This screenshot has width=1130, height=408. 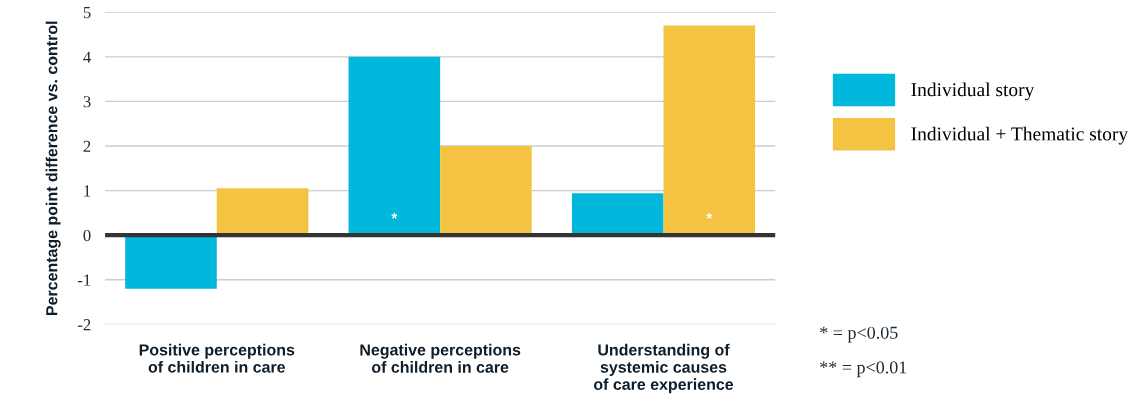 What do you see at coordinates (87, 102) in the screenshot?
I see `y-tick-label: 3` at bounding box center [87, 102].